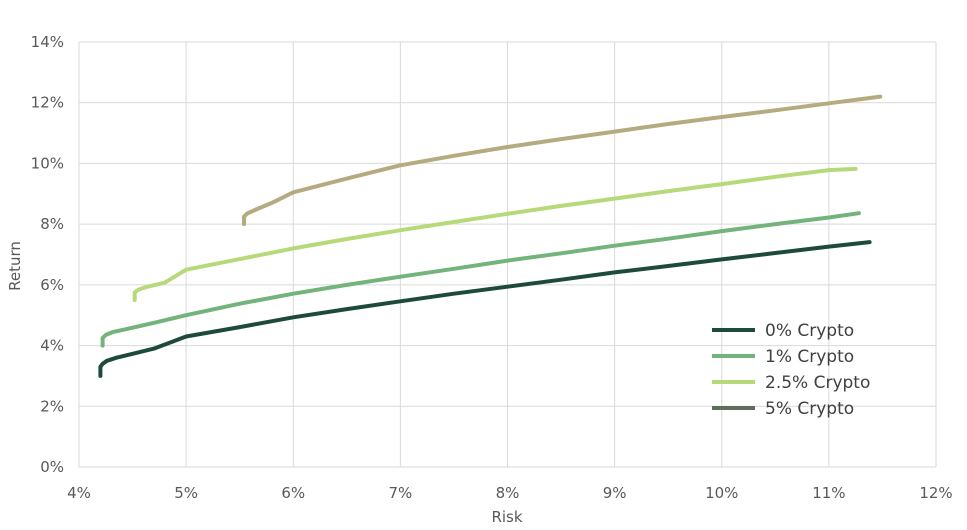 This screenshot has height=530, width=967. I want to click on x-tick-label: 11%, so click(828, 493).